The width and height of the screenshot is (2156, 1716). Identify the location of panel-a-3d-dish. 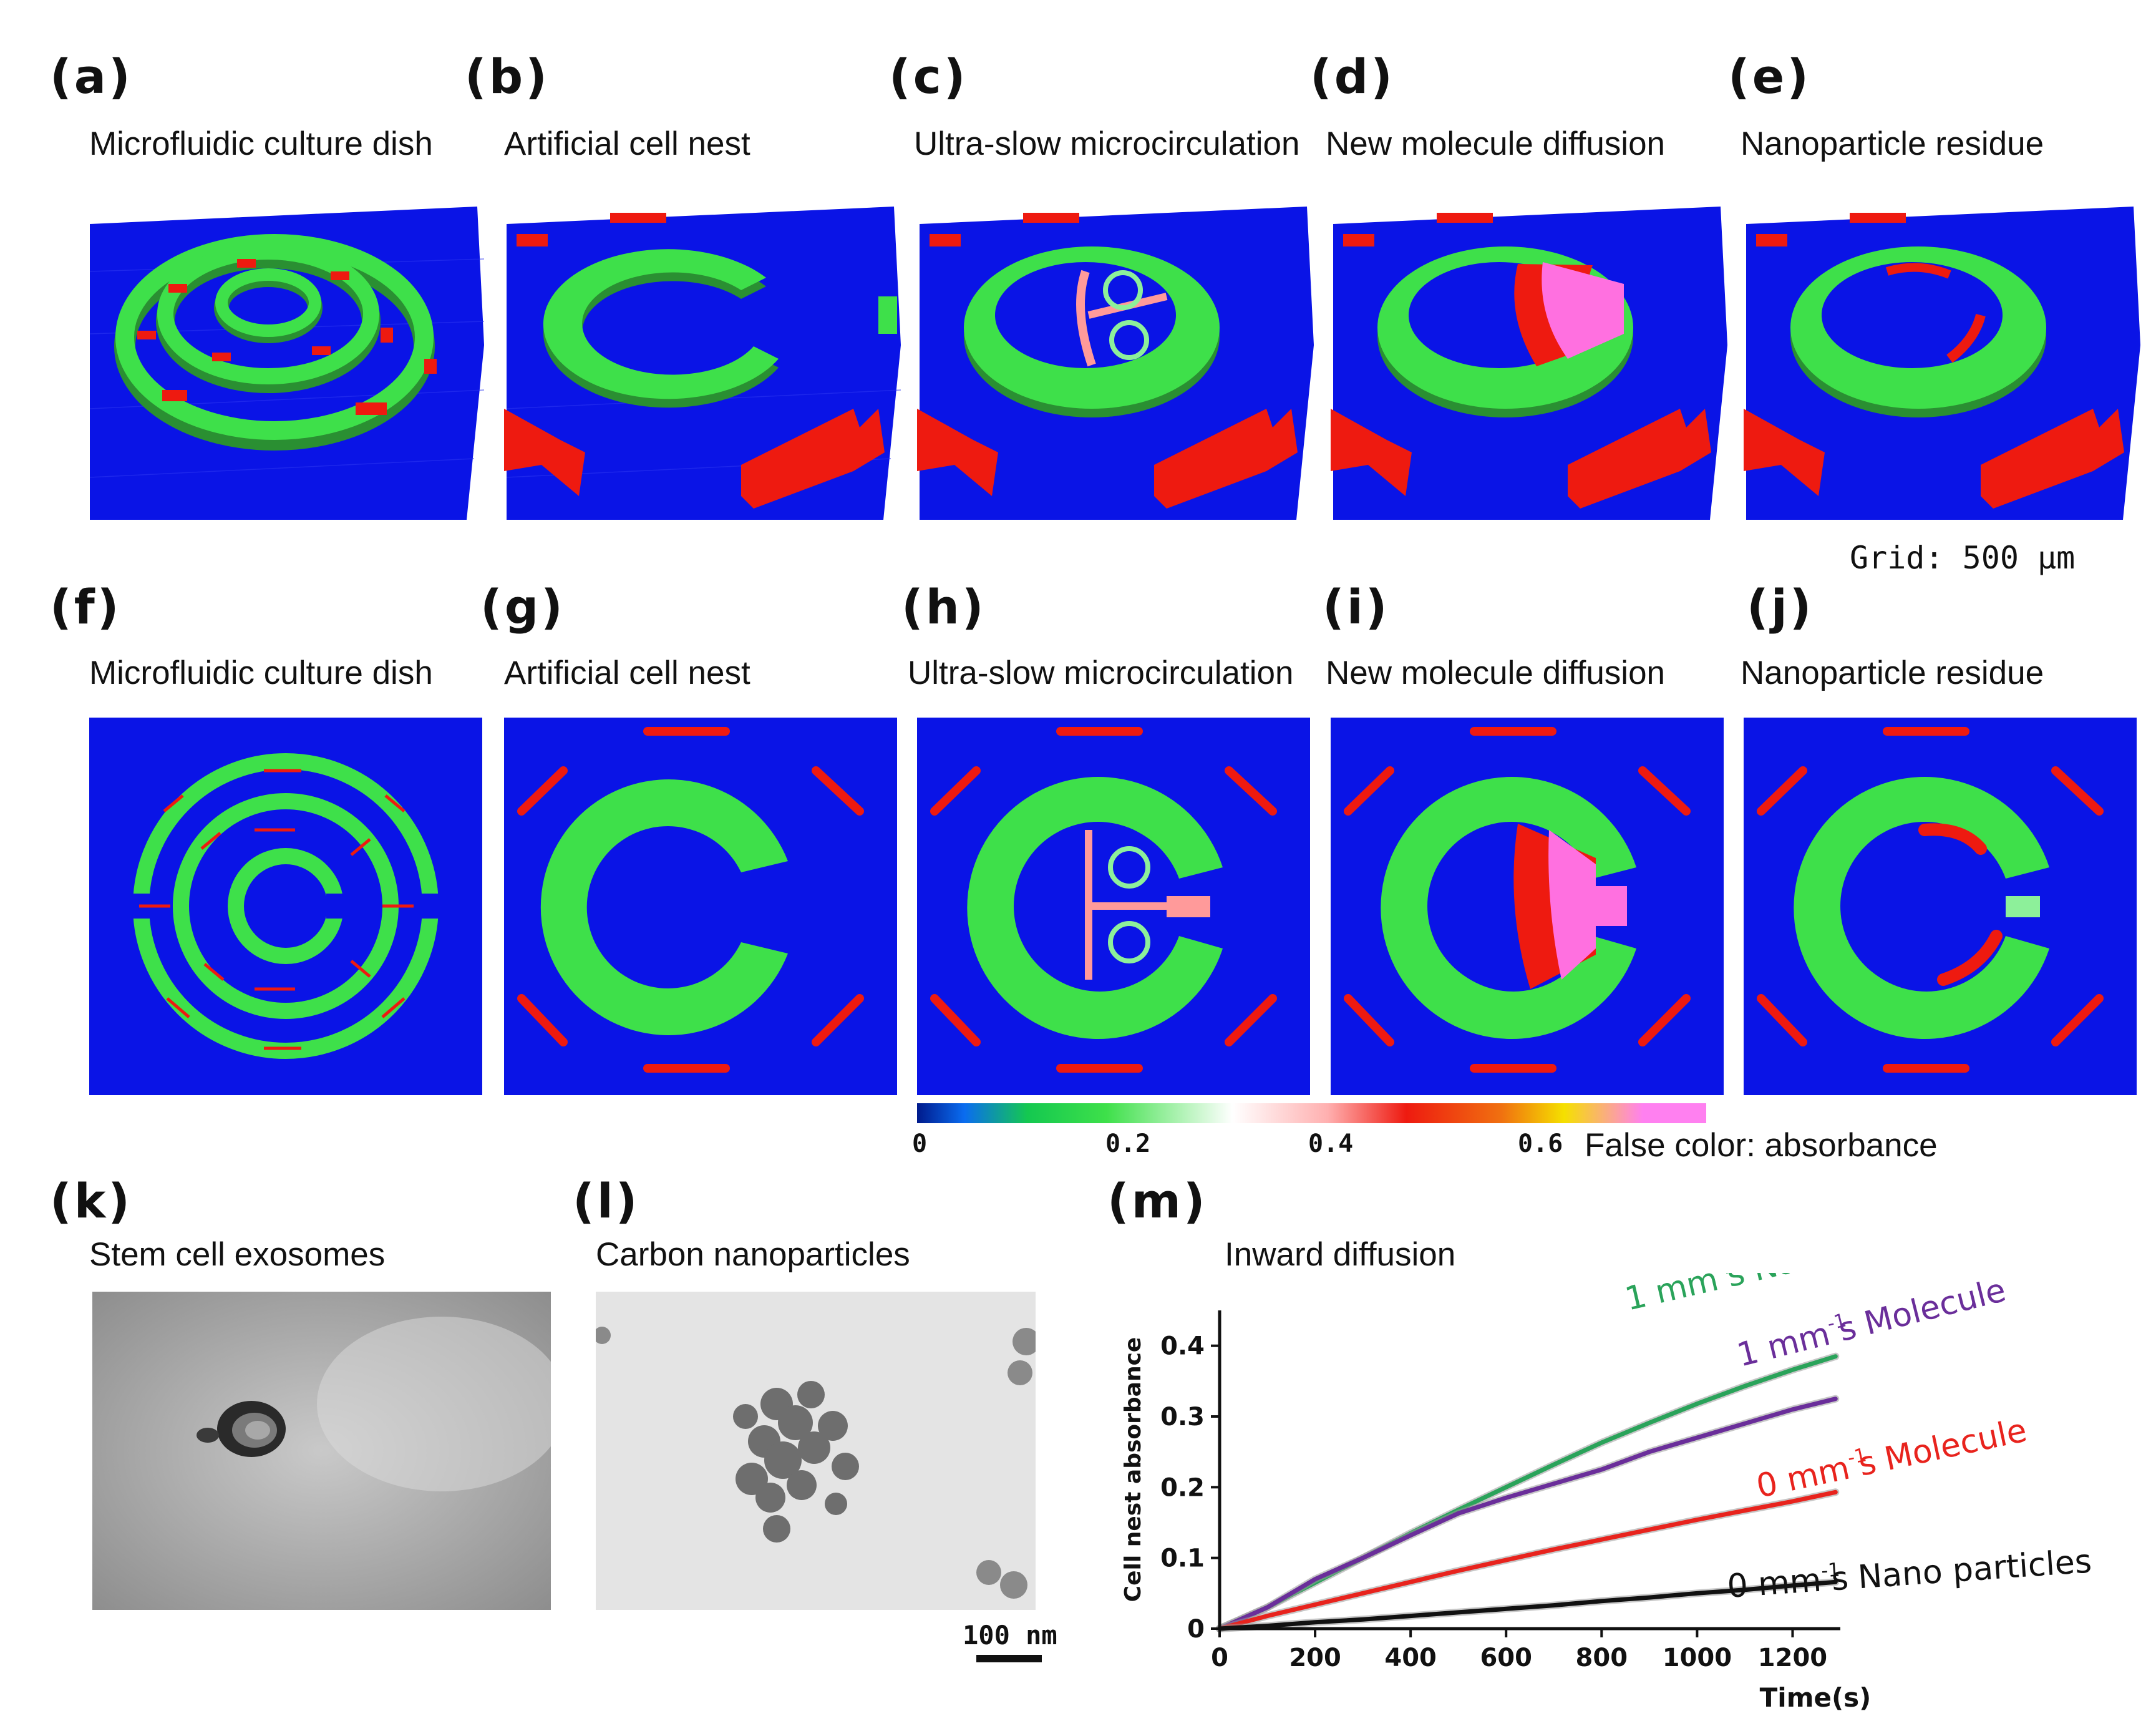
(287, 363).